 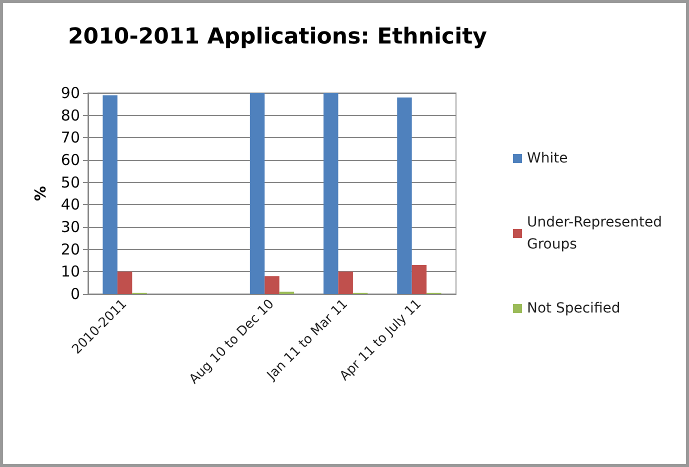 I want to click on y-tick-label: 90, so click(x=70, y=93).